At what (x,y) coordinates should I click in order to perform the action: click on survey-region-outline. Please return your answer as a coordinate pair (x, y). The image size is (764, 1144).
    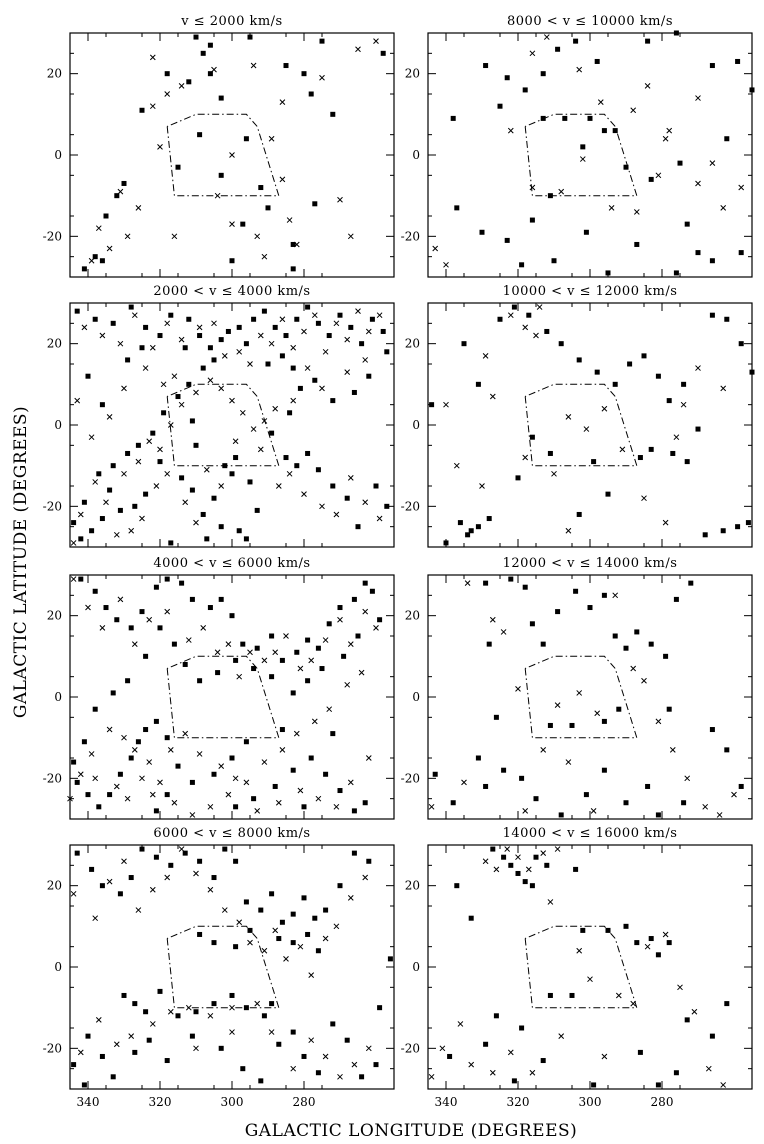
    Looking at the image, I should click on (581, 155).